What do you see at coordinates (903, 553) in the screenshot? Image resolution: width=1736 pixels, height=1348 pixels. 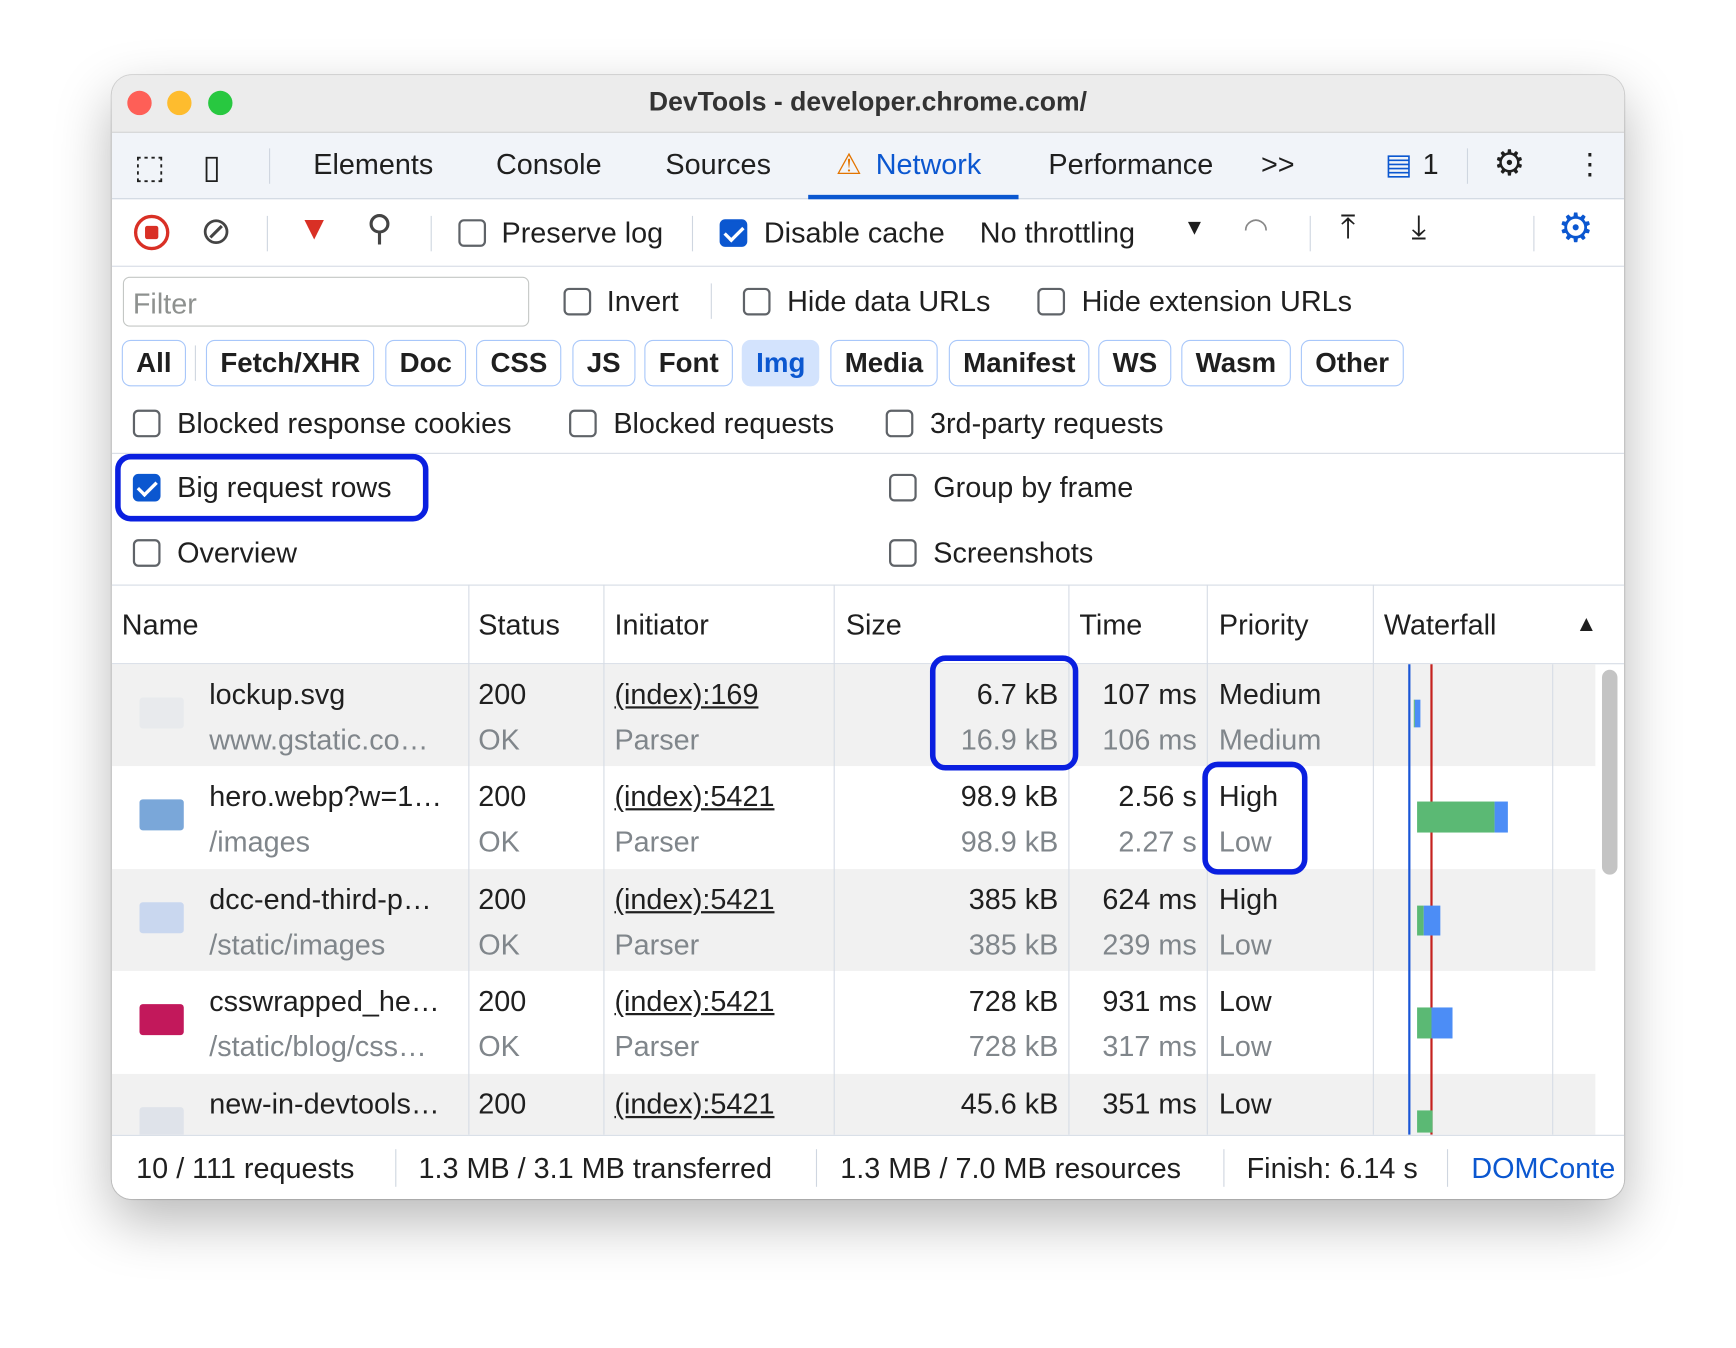 I see `screenshots-checkbox` at bounding box center [903, 553].